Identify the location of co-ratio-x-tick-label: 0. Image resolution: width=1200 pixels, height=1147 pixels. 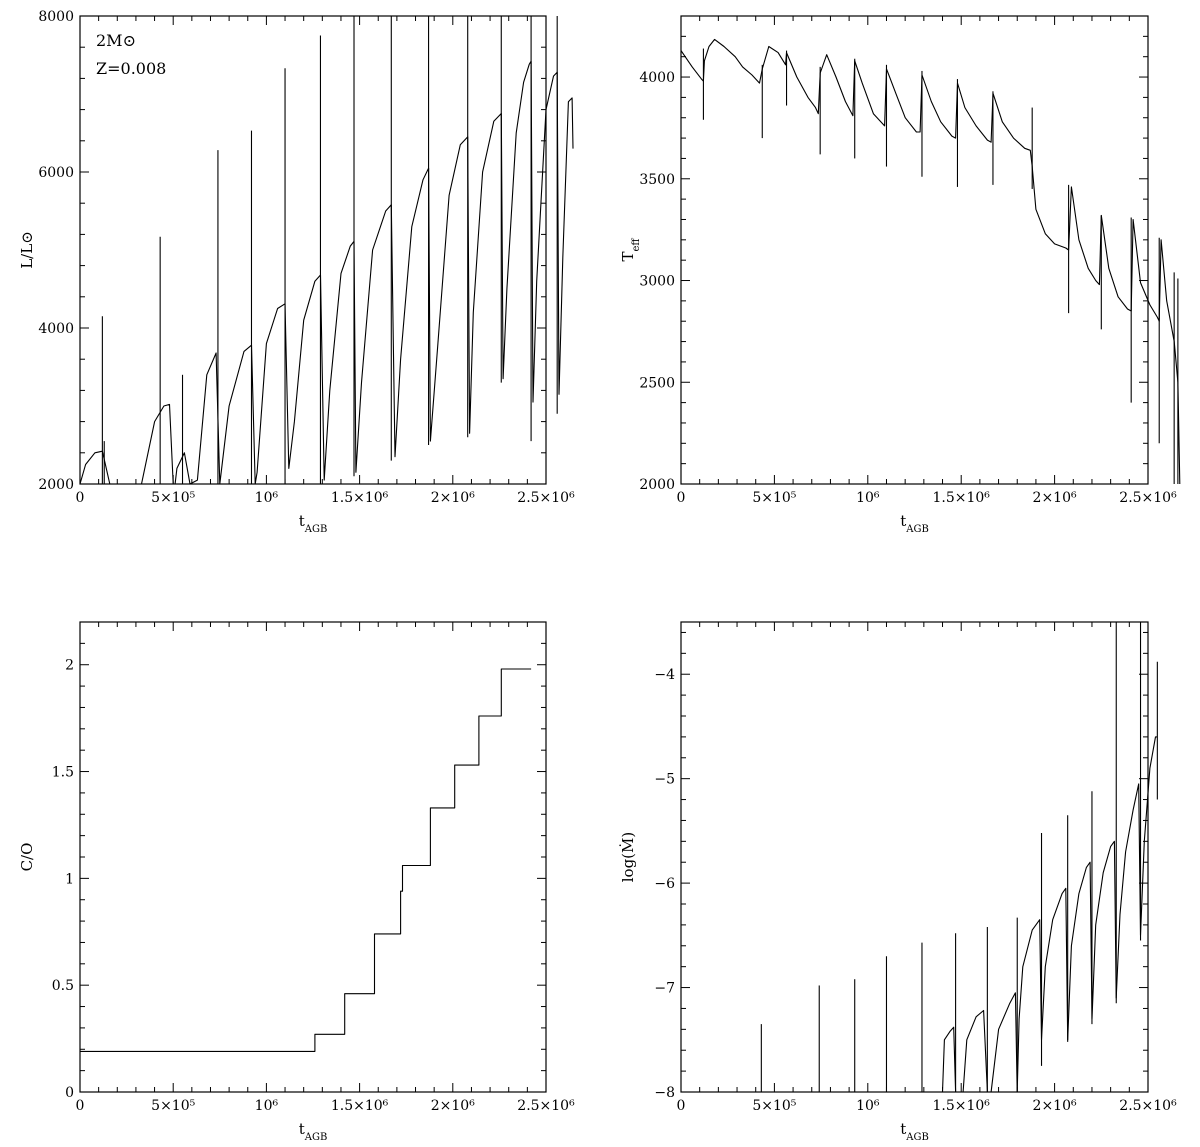
(80, 1106).